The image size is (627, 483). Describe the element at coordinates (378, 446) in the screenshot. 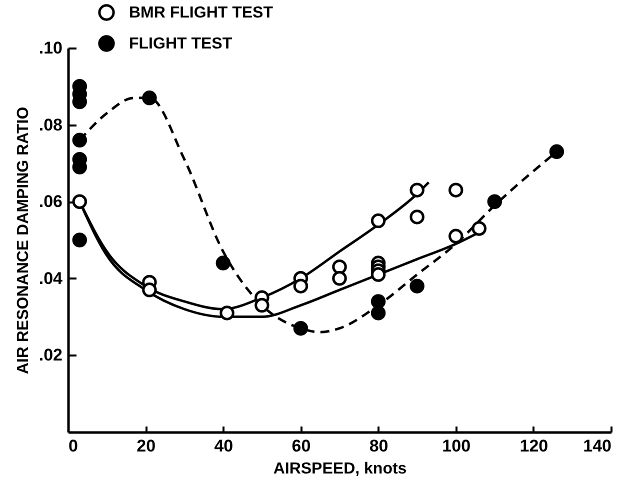

I see `x-tick-label: 80` at that location.